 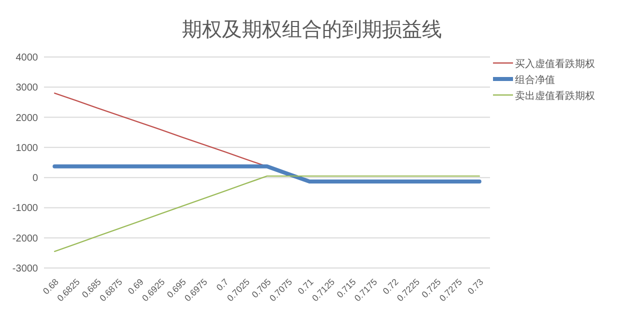 What do you see at coordinates (25, 269) in the screenshot?
I see `y-tick-label: -3000` at bounding box center [25, 269].